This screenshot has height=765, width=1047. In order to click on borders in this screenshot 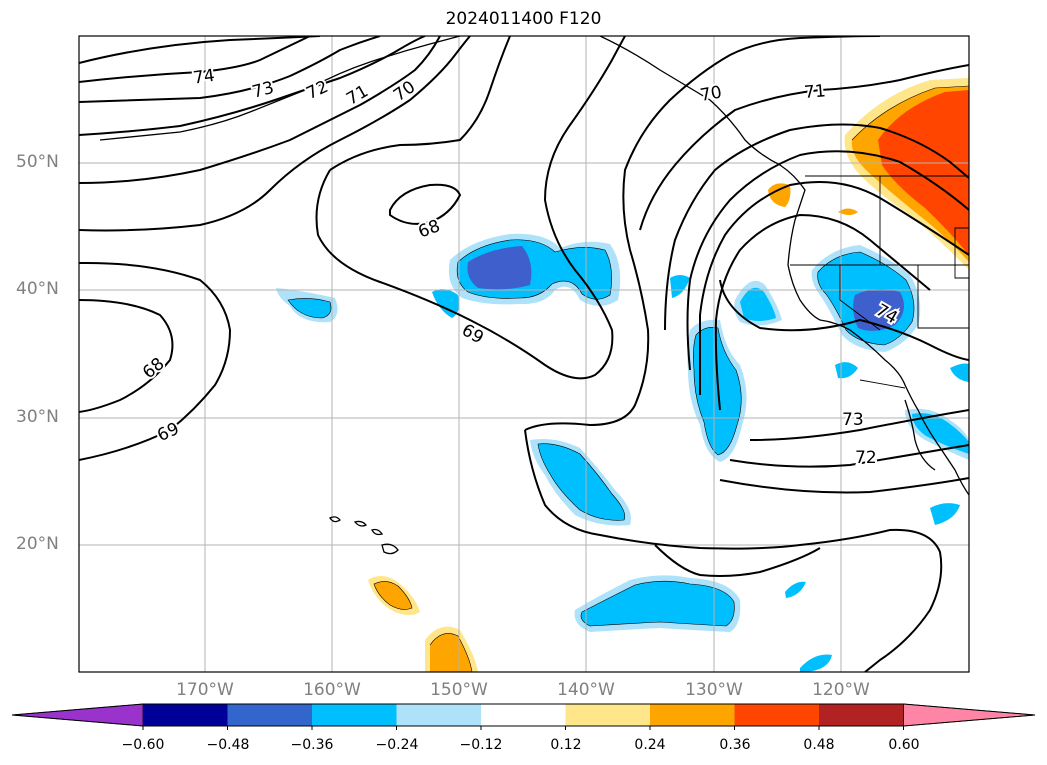, I will do `click(879, 282)`.